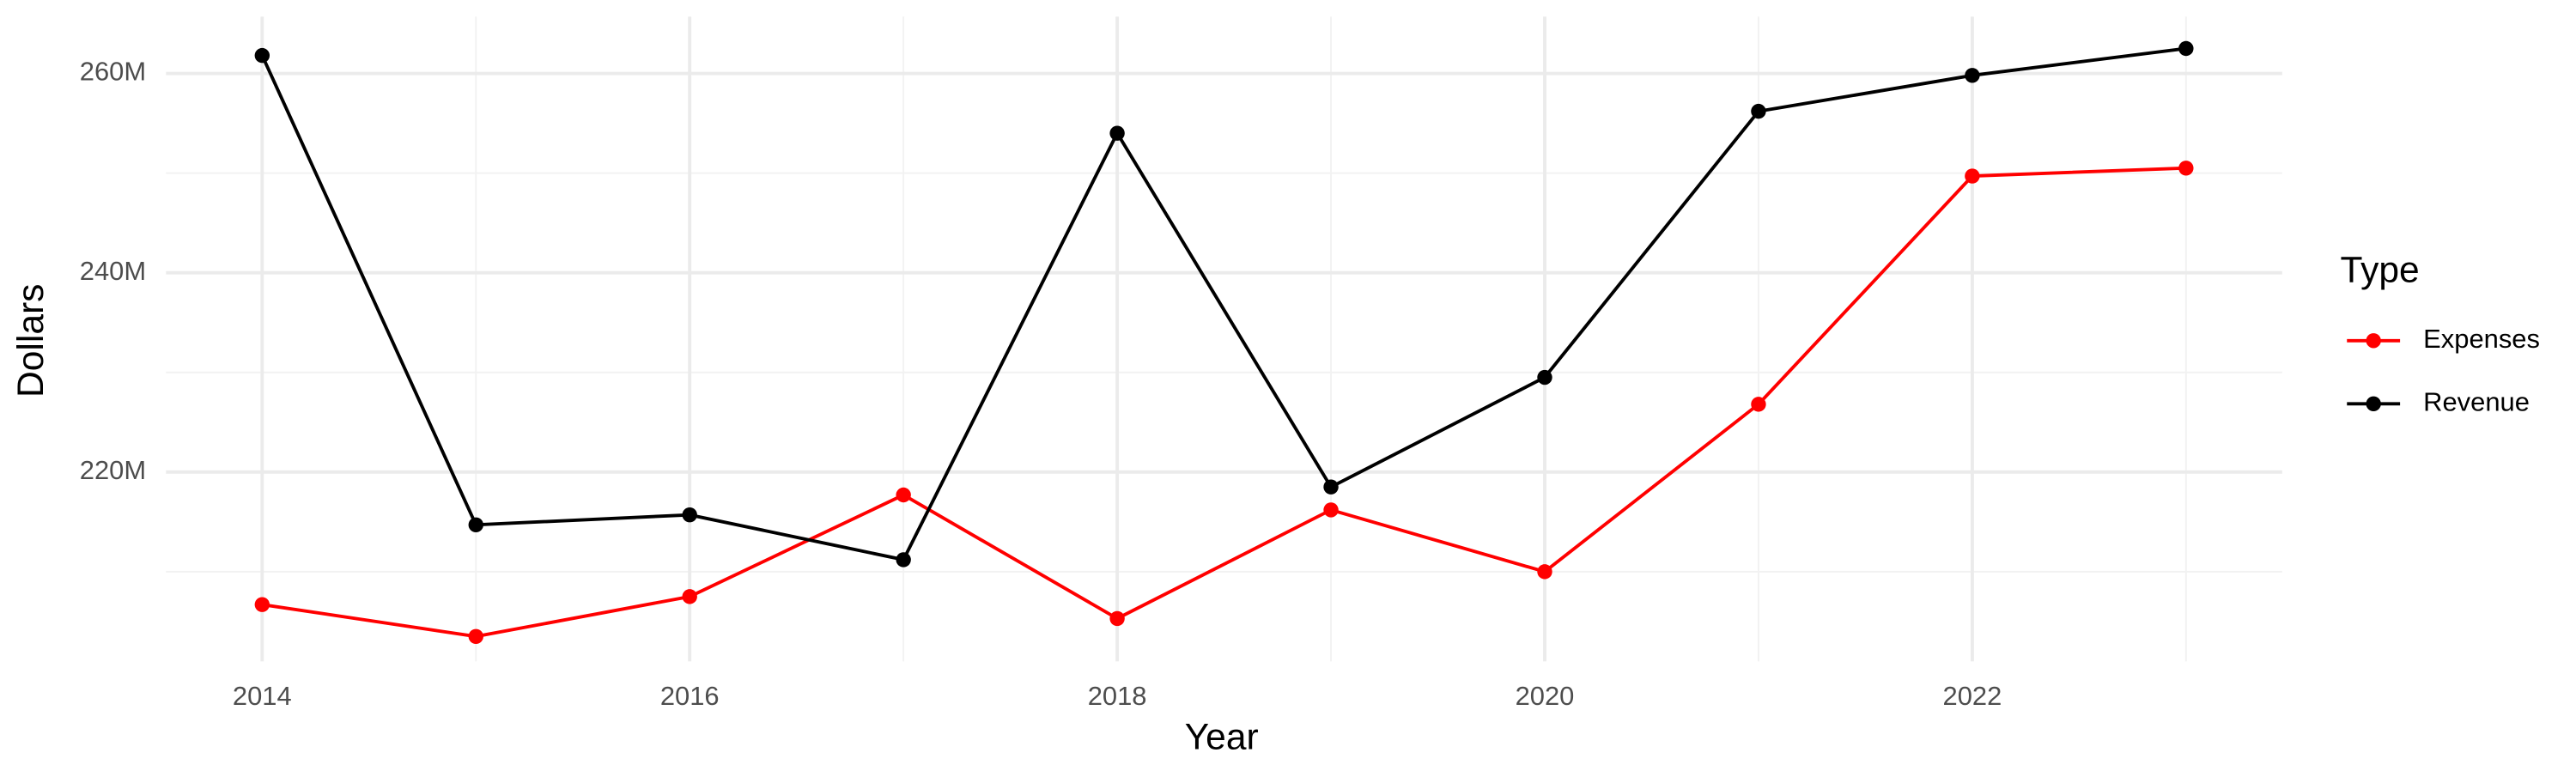  Describe the element at coordinates (262, 696) in the screenshot. I see `x-tick-label: 2014` at that location.